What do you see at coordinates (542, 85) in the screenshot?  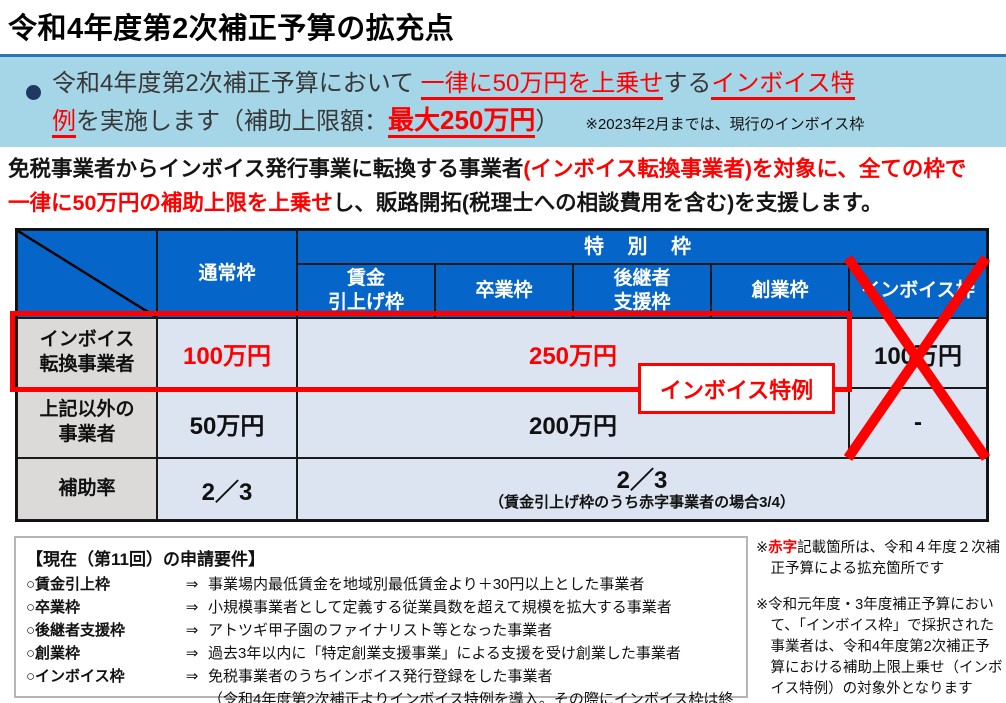 I see `lead-seg-red: 一律に50万円を上乗せ` at bounding box center [542, 85].